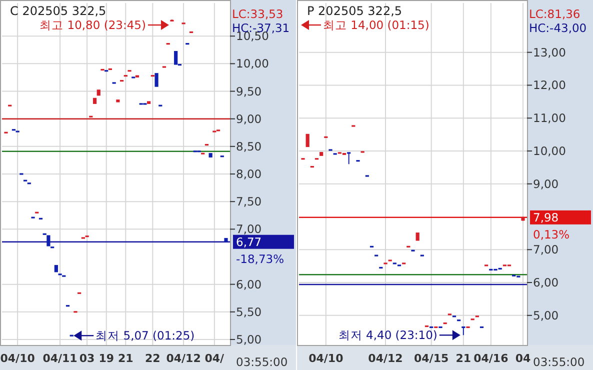 The width and height of the screenshot is (593, 370). What do you see at coordinates (549, 118) in the screenshot?
I see `y-tick-label: 11,00` at bounding box center [549, 118].